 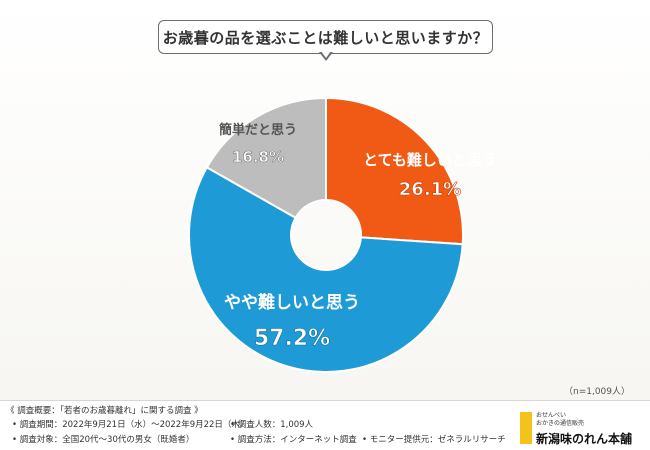 I want to click on slice-easy-value: 16.8%, so click(x=258, y=157).